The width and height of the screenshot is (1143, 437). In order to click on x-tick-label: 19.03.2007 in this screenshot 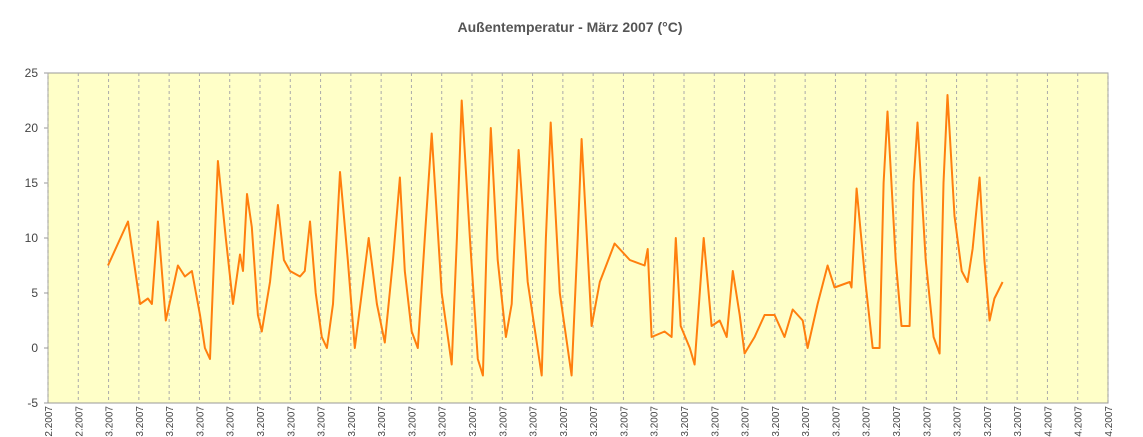, I will do `click(655, 421)`.